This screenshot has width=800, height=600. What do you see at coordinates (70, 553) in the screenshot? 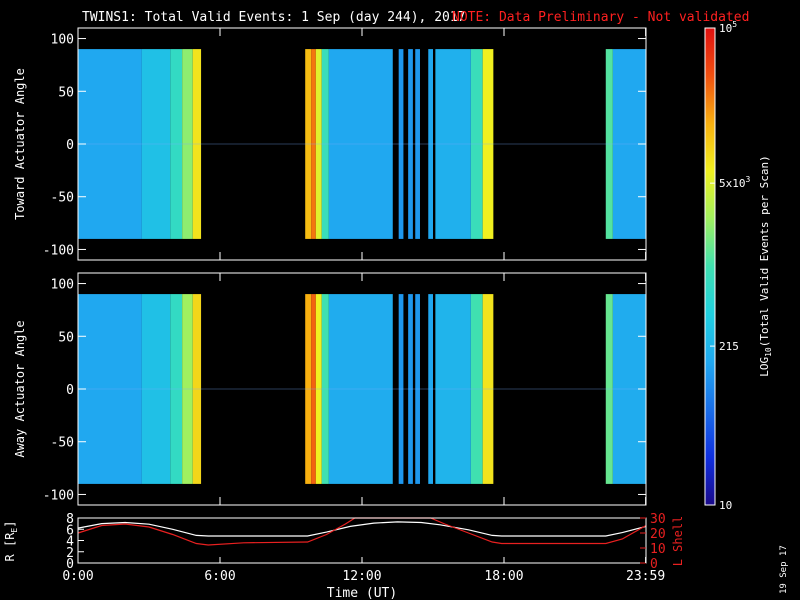
I see `orbit-y-tick-label: 2` at bounding box center [70, 553].